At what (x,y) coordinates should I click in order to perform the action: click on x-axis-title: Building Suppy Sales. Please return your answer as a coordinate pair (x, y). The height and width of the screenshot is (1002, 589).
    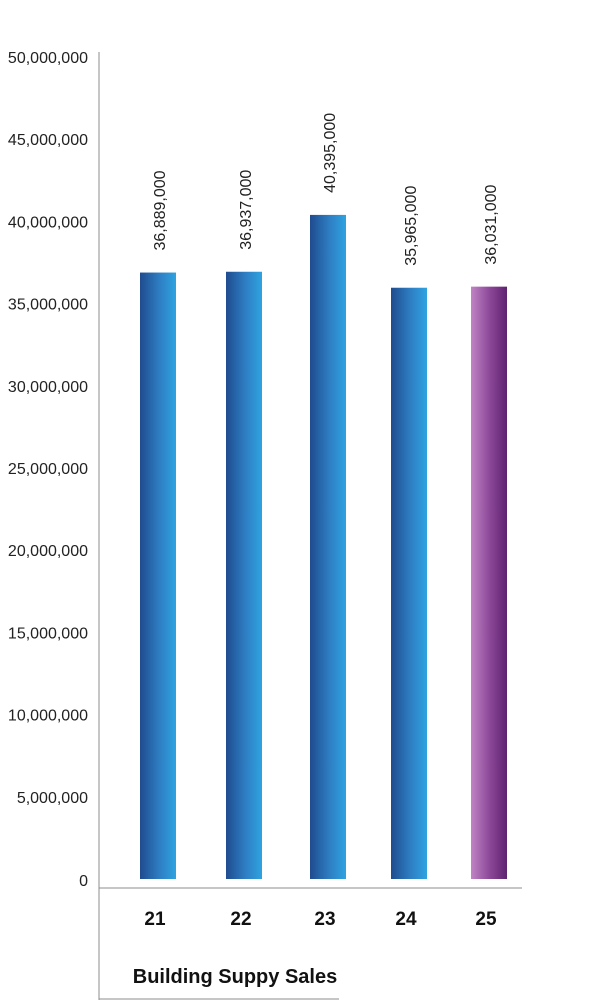
    Looking at the image, I should click on (235, 977).